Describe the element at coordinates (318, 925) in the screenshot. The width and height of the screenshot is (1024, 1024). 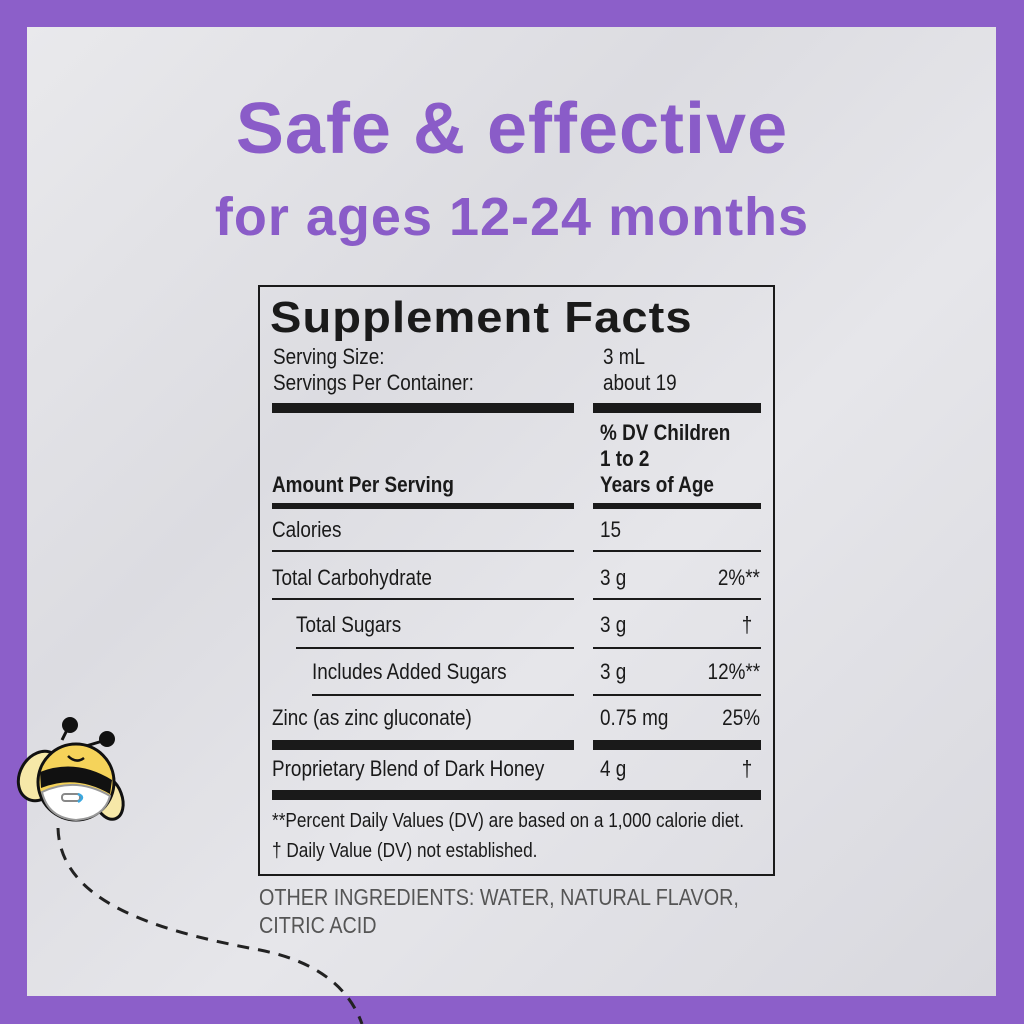
I see `other-ingredients: CITRIC ACID` at that location.